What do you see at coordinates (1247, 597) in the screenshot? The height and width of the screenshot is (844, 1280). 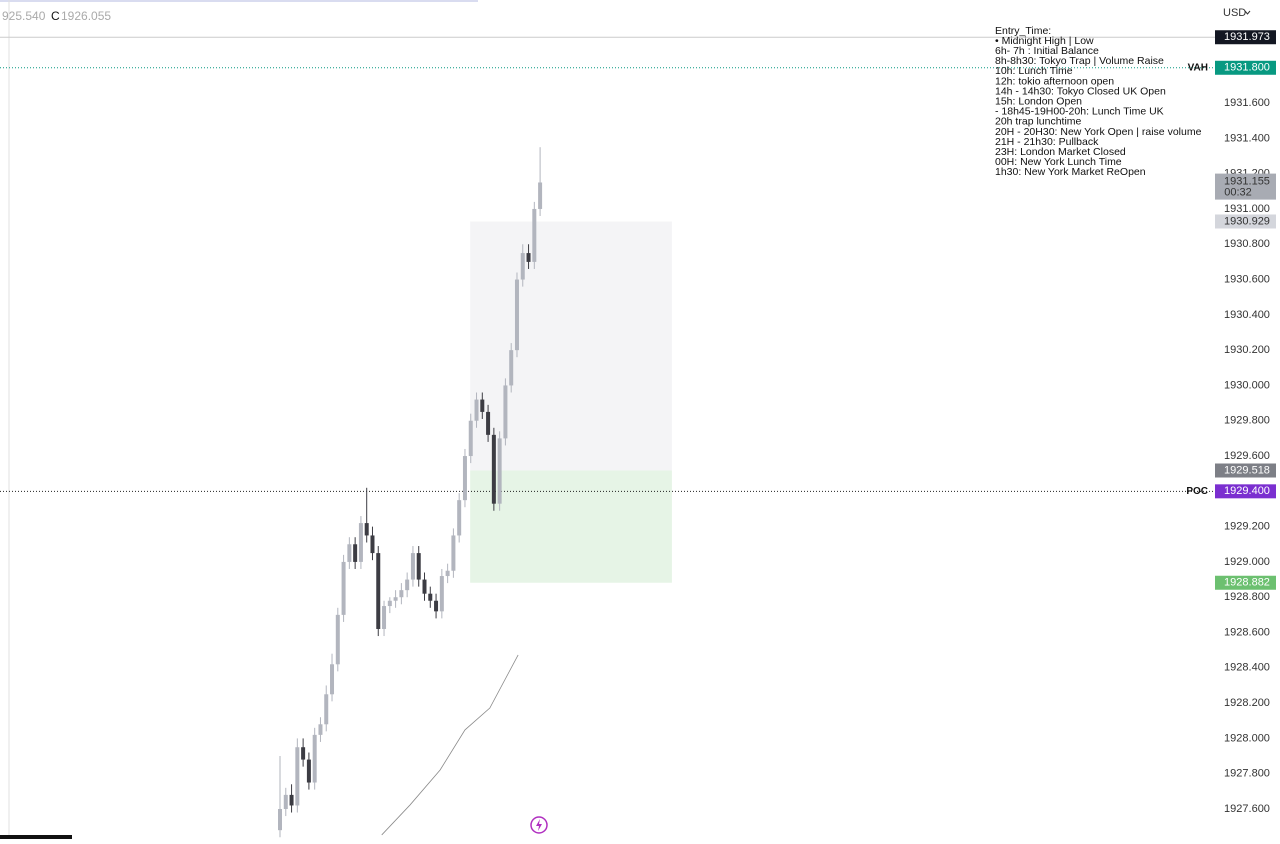 I see `y-tick-label: 1928.800` at bounding box center [1247, 597].